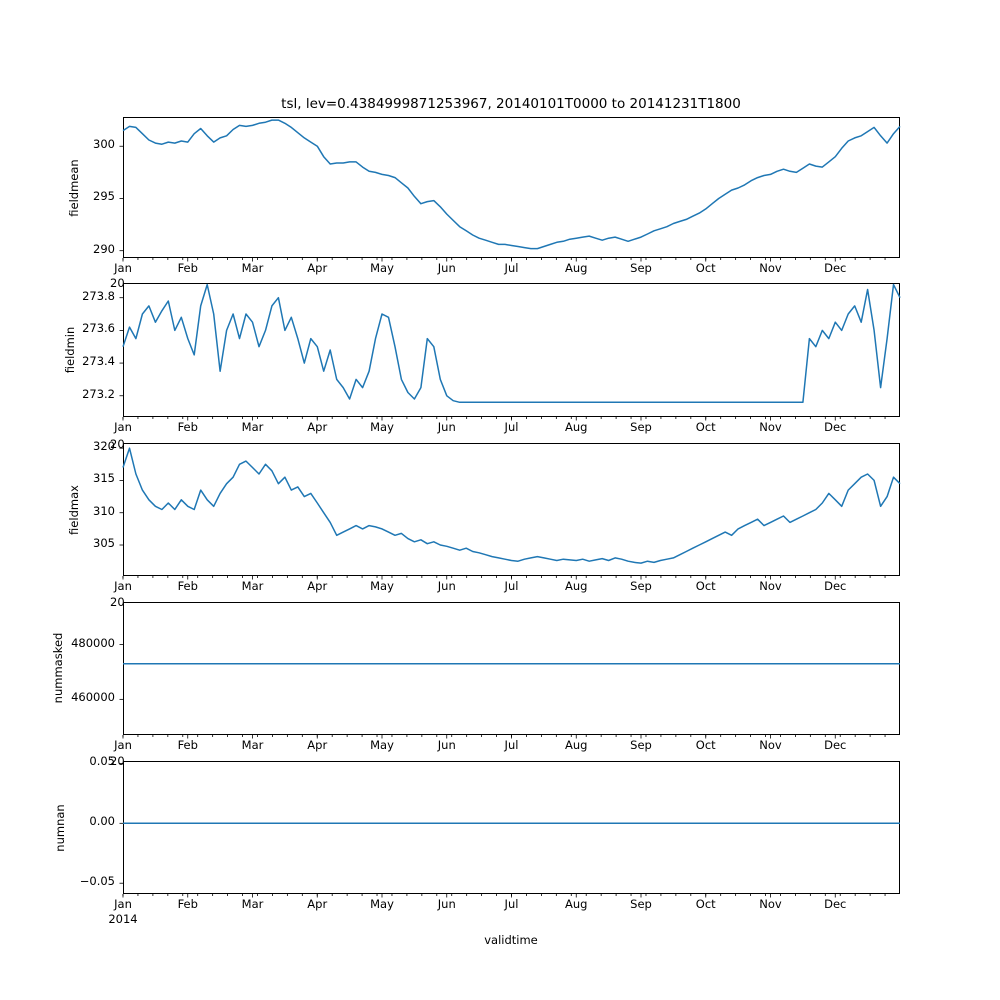 The height and width of the screenshot is (1000, 1000). What do you see at coordinates (102, 761) in the screenshot?
I see `y-tick-label: 0.05` at bounding box center [102, 761].